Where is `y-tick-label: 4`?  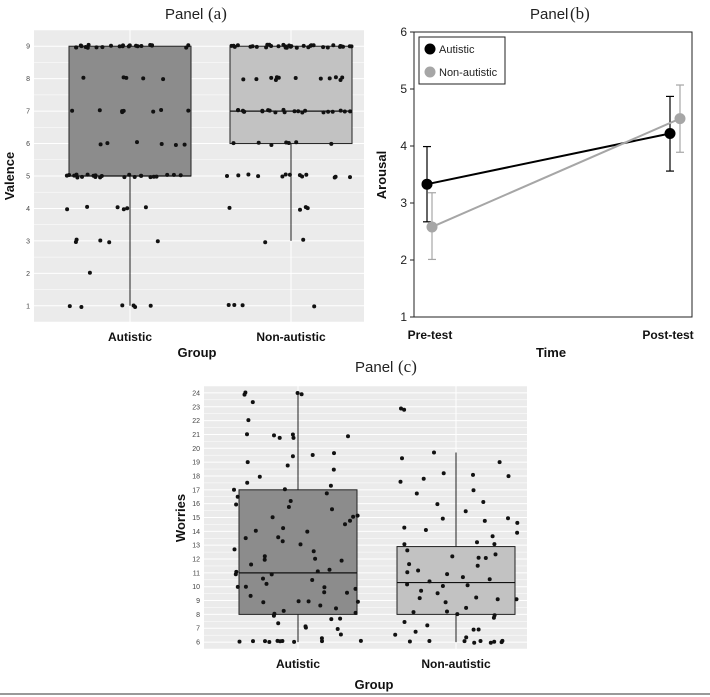
y-tick-label: 4 is located at coordinates (28, 209).